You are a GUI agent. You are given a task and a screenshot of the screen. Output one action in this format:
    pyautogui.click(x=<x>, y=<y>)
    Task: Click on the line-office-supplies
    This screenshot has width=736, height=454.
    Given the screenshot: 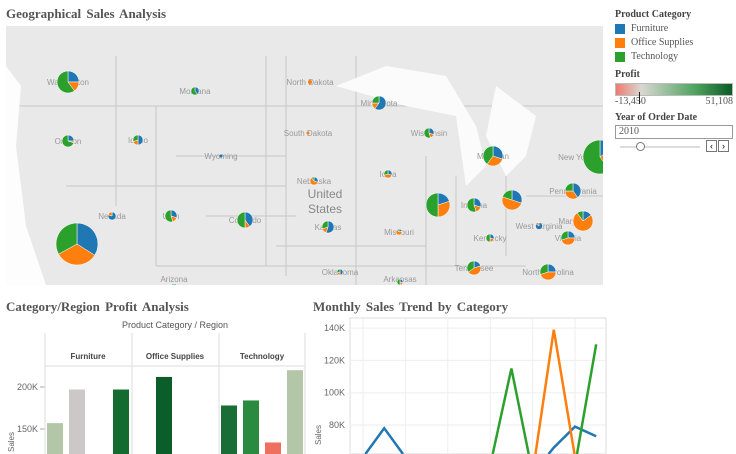 What is the action you would take?
    pyautogui.click(x=555, y=391)
    